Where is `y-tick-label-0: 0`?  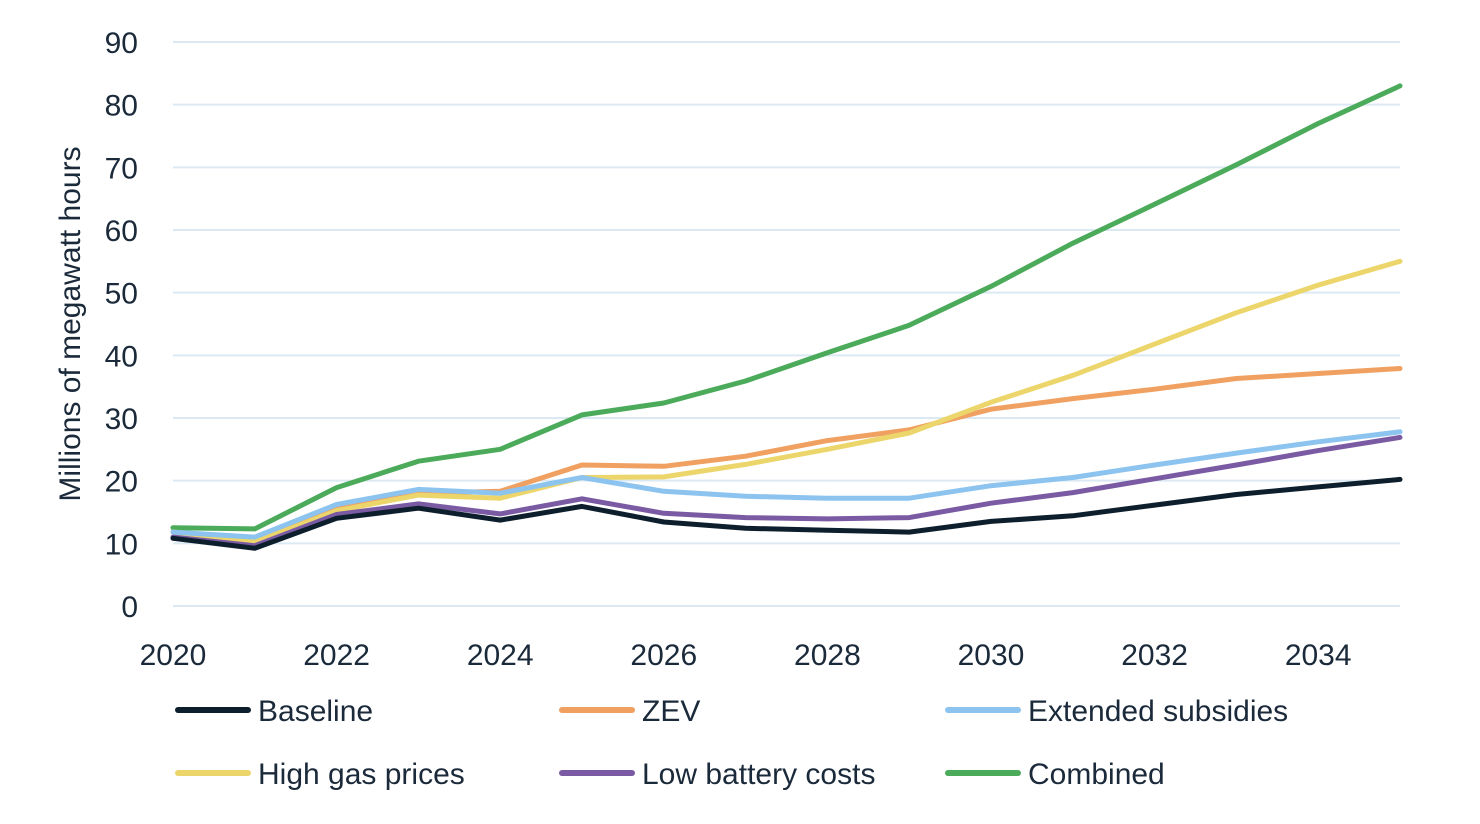 y-tick-label-0: 0 is located at coordinates (129, 607).